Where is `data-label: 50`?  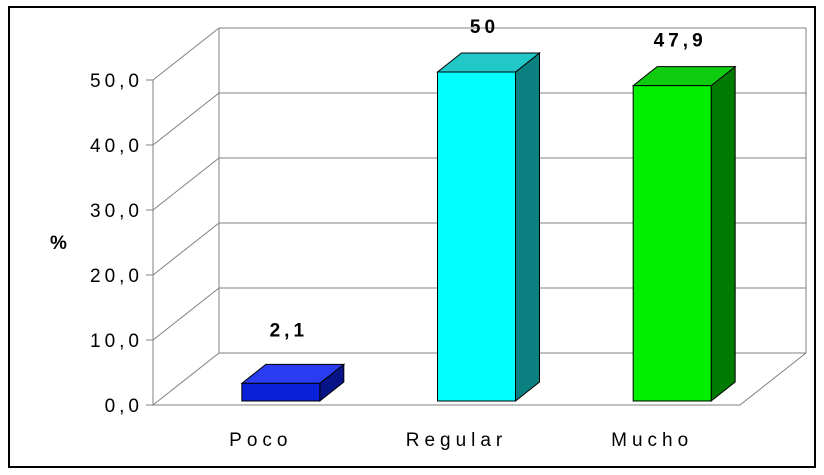 data-label: 50 is located at coordinates (484, 27).